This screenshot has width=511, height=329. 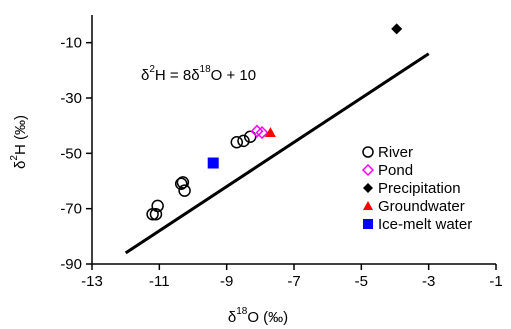 What do you see at coordinates (395, 152) in the screenshot?
I see `legend-label-river: River` at bounding box center [395, 152].